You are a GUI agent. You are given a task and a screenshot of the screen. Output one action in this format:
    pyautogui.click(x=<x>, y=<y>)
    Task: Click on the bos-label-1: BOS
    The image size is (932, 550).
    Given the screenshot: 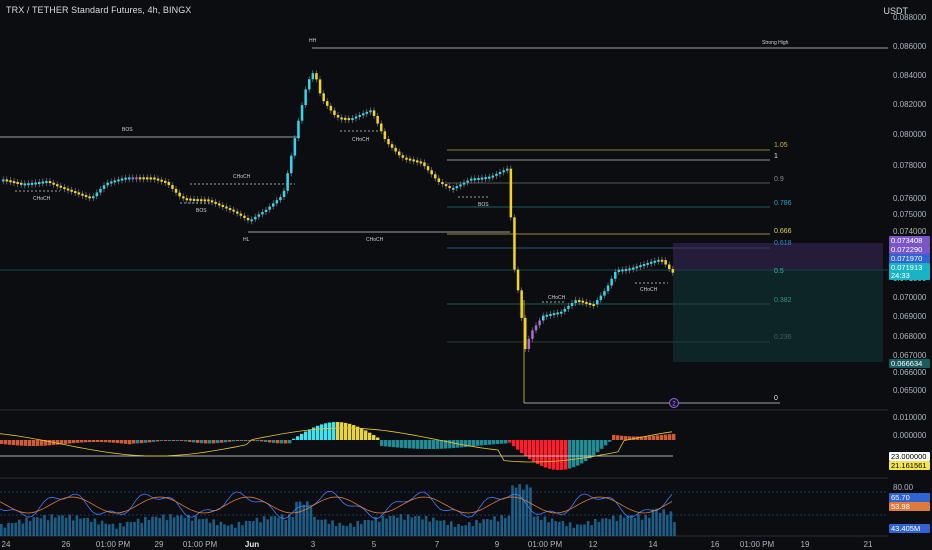 What is the action you would take?
    pyautogui.click(x=127, y=130)
    